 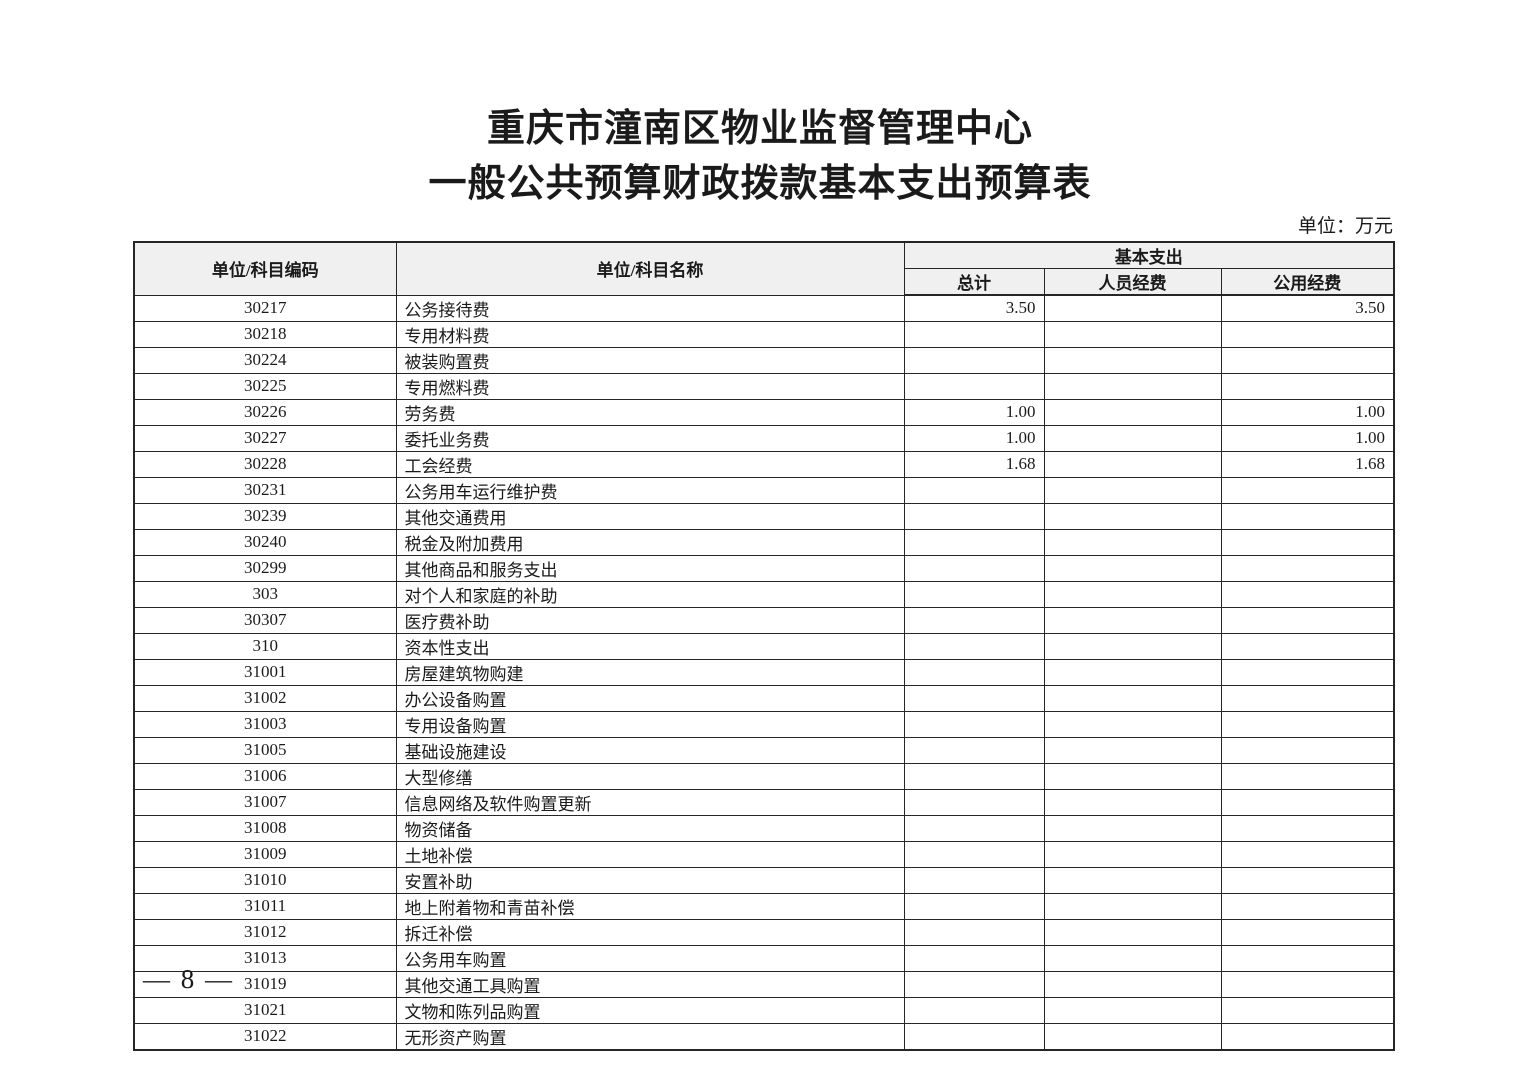 I want to click on code-cell: 31021, so click(x=265, y=1010).